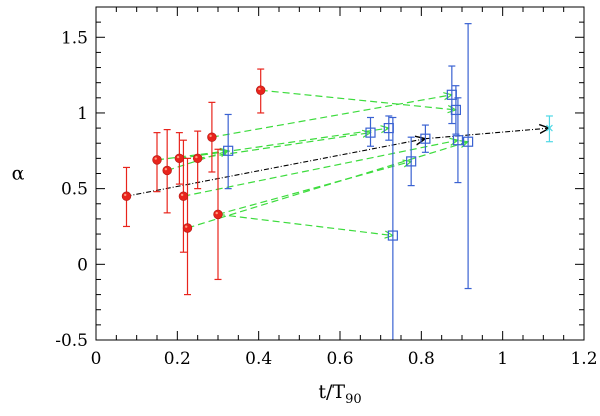 The image size is (600, 416). I want to click on y-tick-label: 1, so click(82, 114).